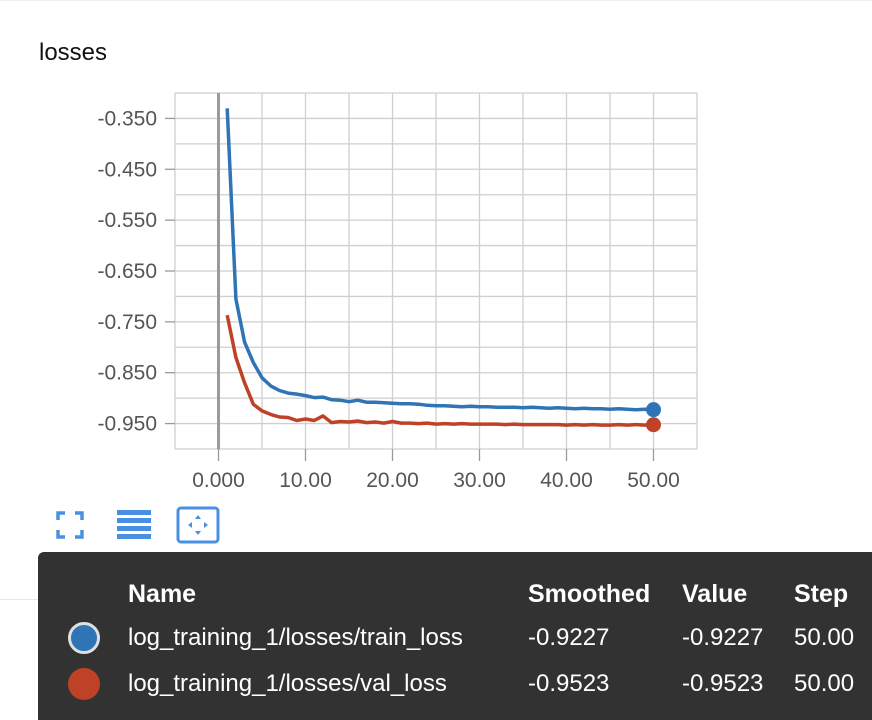  Describe the element at coordinates (127, 424) in the screenshot. I see `y-tick-label: -0.950` at that location.